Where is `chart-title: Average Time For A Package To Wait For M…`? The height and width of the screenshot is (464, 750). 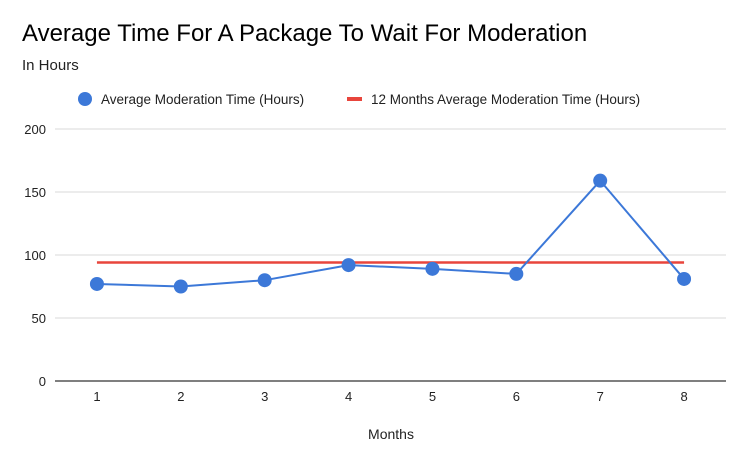 chart-title: Average Time For A Package To Wait For M… is located at coordinates (305, 33).